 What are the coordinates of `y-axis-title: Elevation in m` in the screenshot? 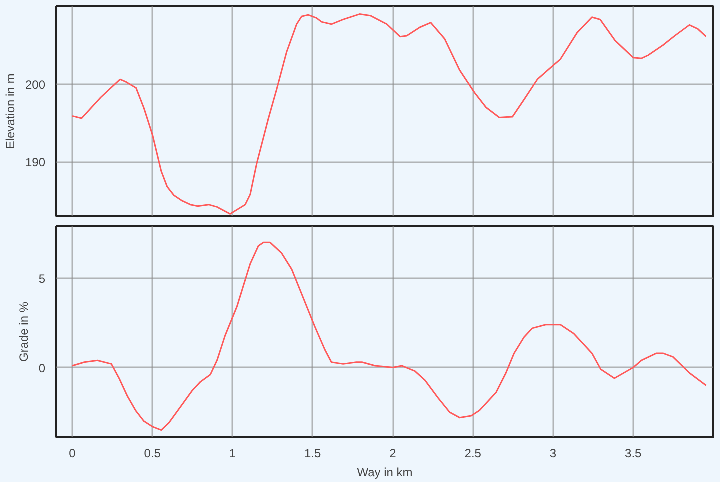 It's located at (10, 112).